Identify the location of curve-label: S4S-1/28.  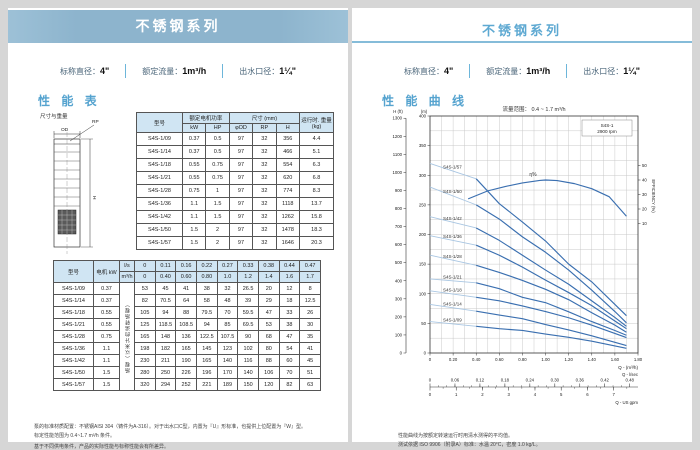
(452, 256).